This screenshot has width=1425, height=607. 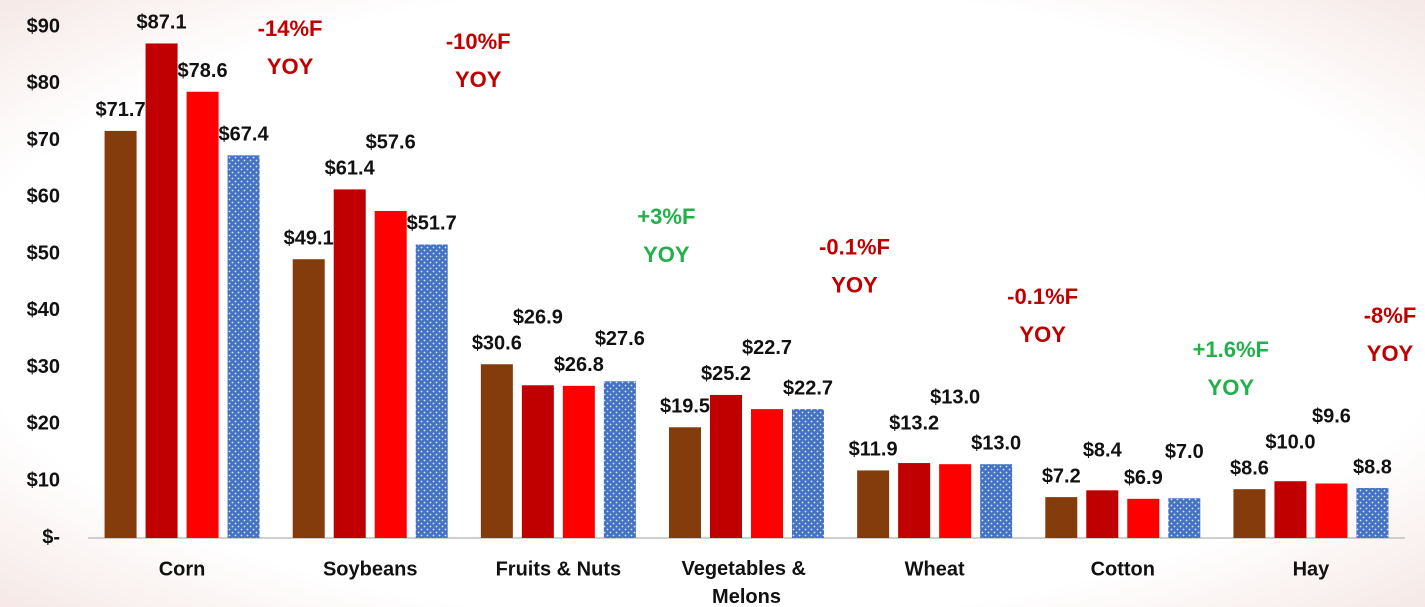 What do you see at coordinates (1290, 442) in the screenshot?
I see `value-label: $10.0` at bounding box center [1290, 442].